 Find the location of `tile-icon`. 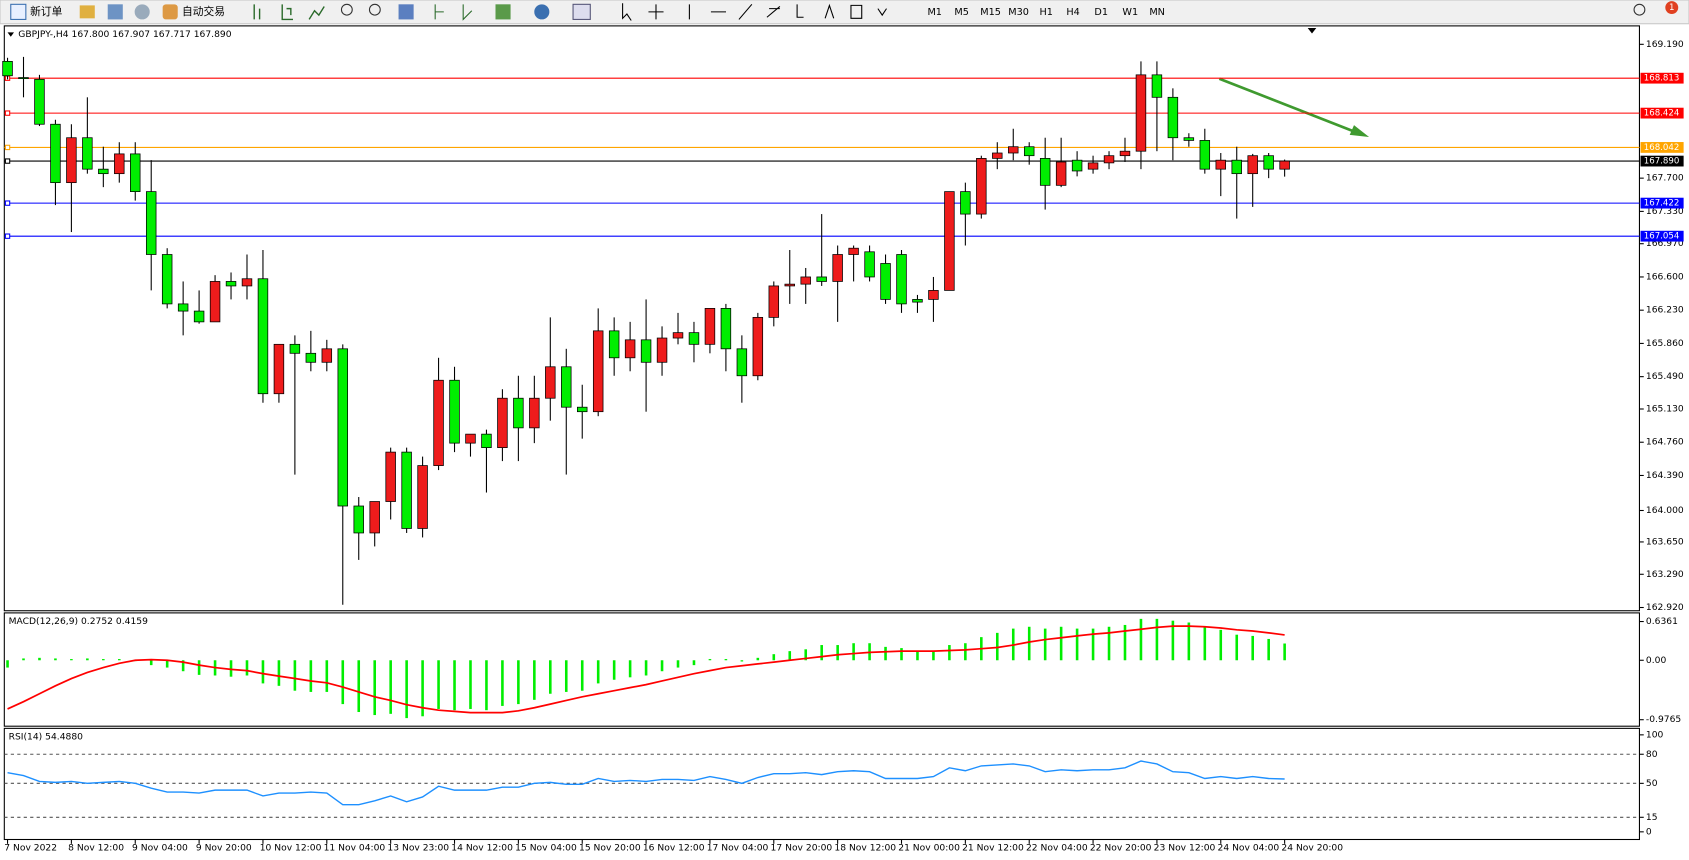

tile-icon is located at coordinates (406, 12).